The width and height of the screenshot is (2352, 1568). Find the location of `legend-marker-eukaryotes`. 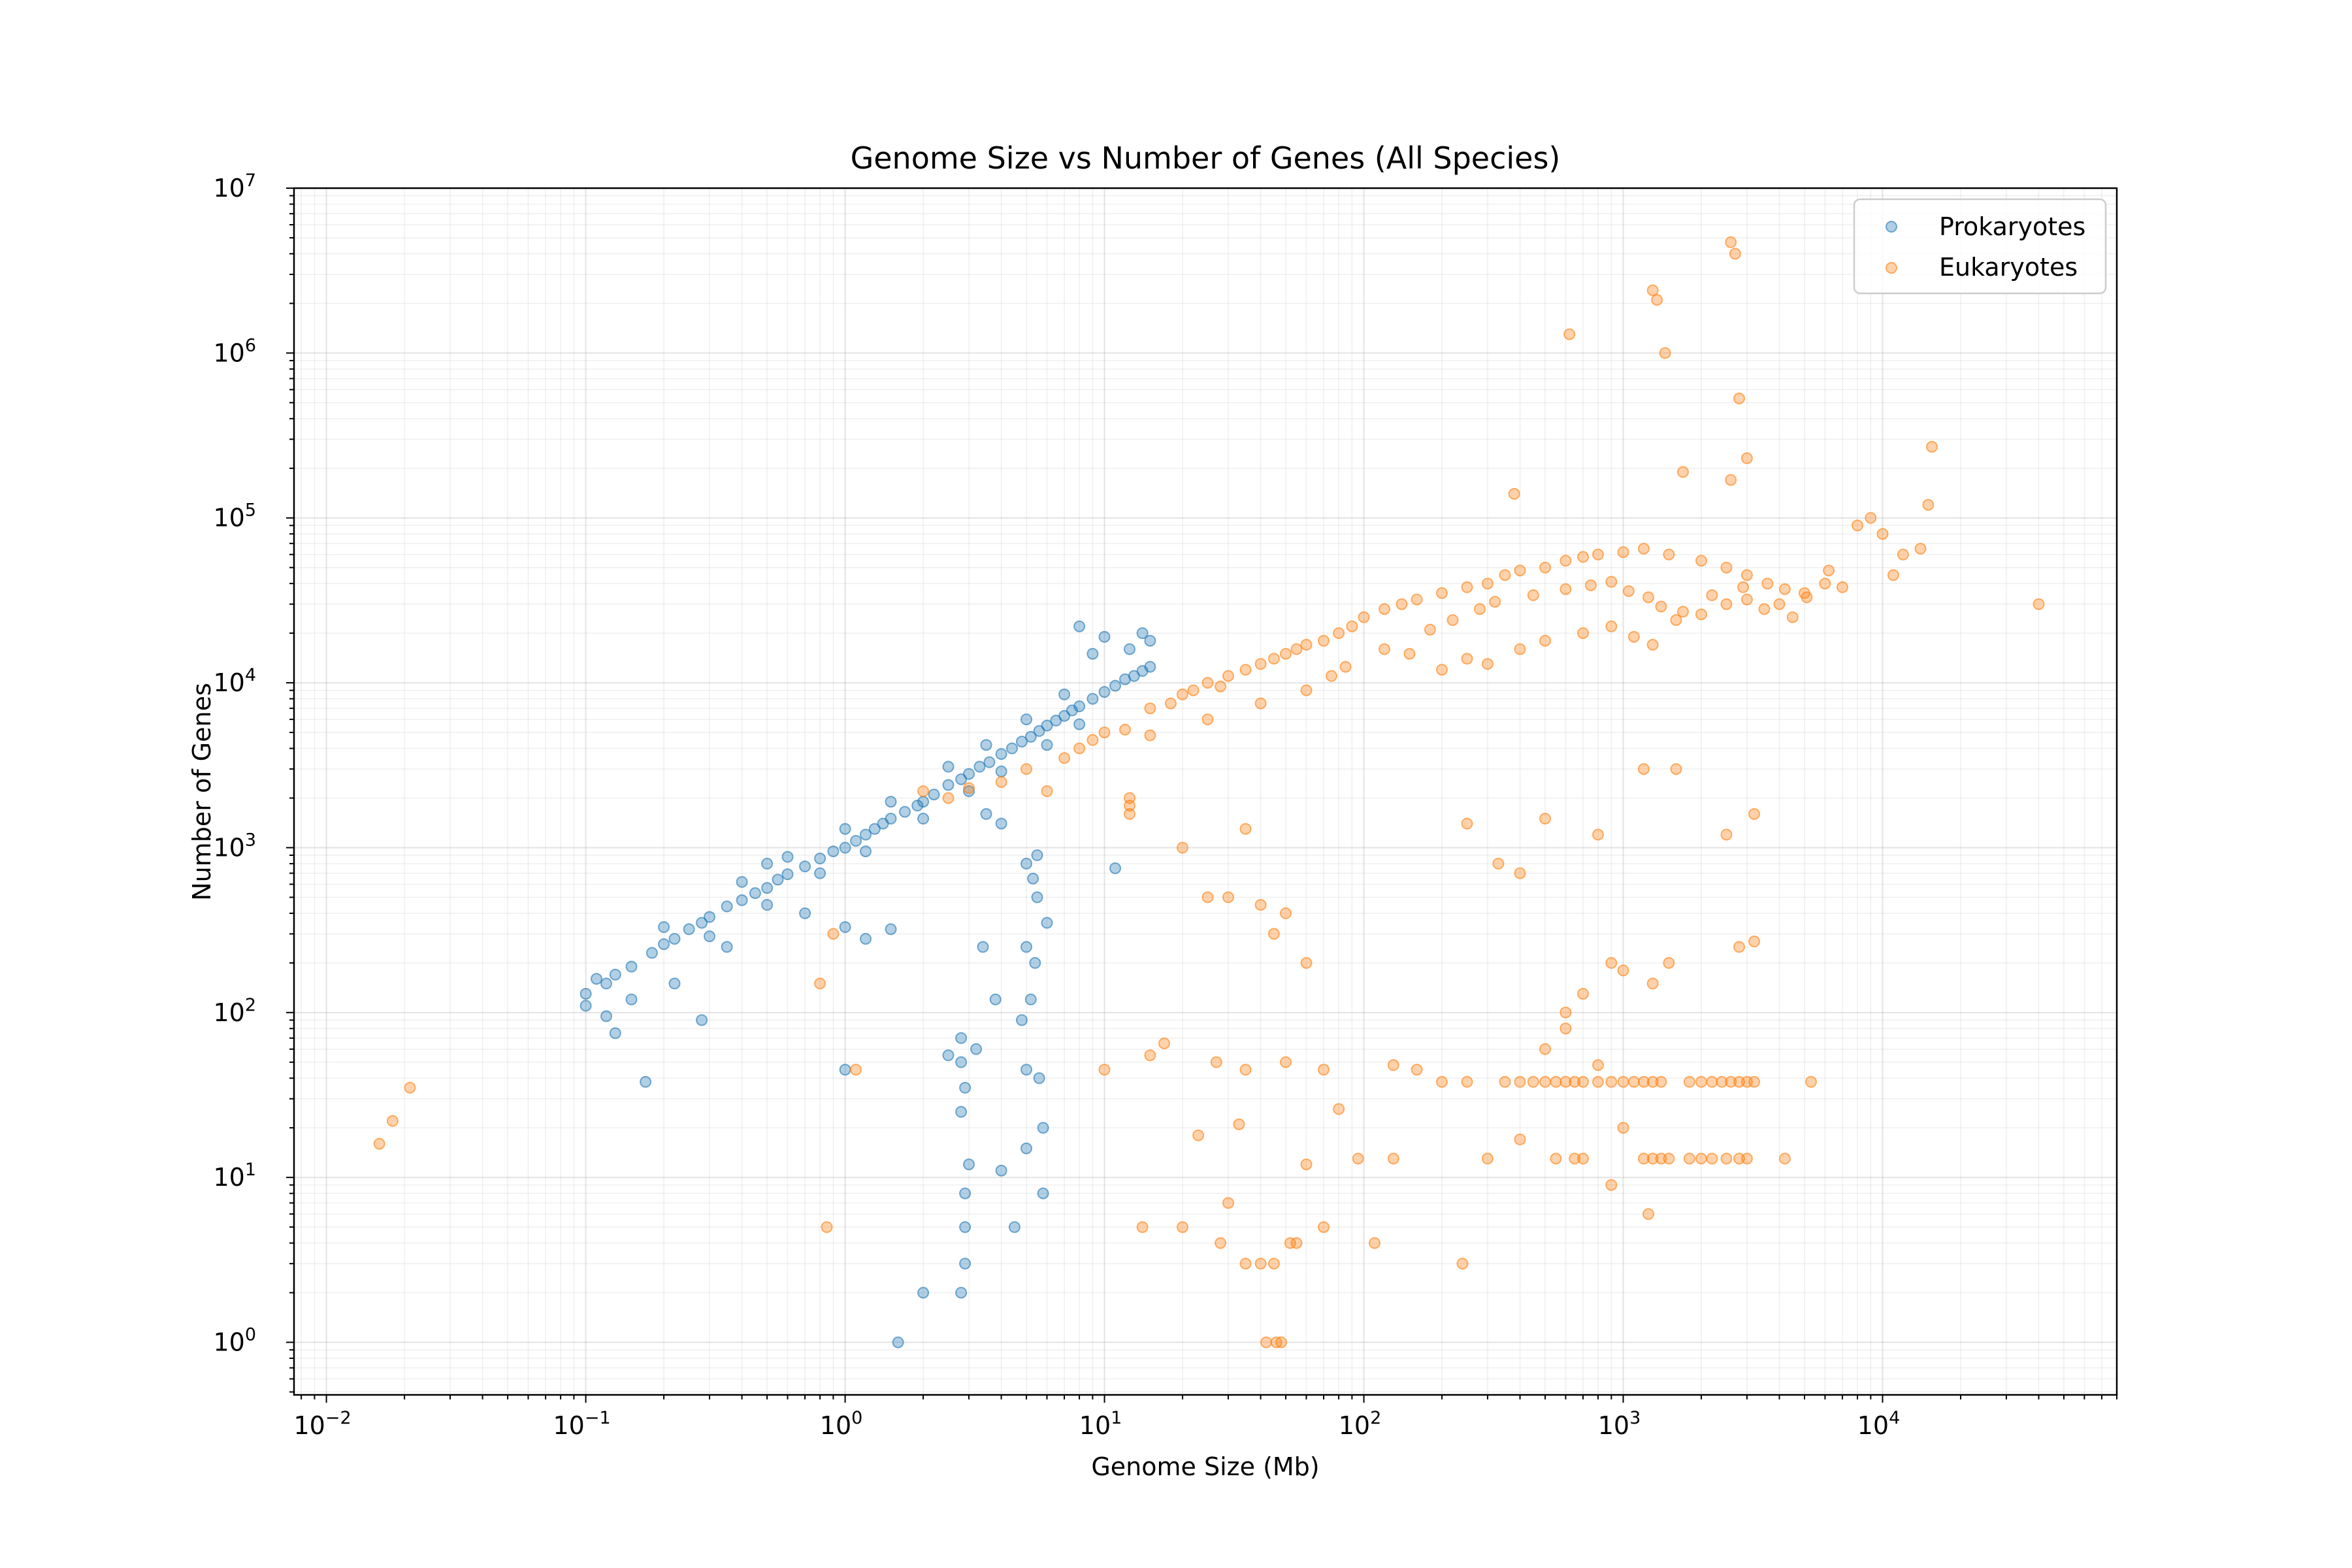

legend-marker-eukaryotes is located at coordinates (1891, 268).